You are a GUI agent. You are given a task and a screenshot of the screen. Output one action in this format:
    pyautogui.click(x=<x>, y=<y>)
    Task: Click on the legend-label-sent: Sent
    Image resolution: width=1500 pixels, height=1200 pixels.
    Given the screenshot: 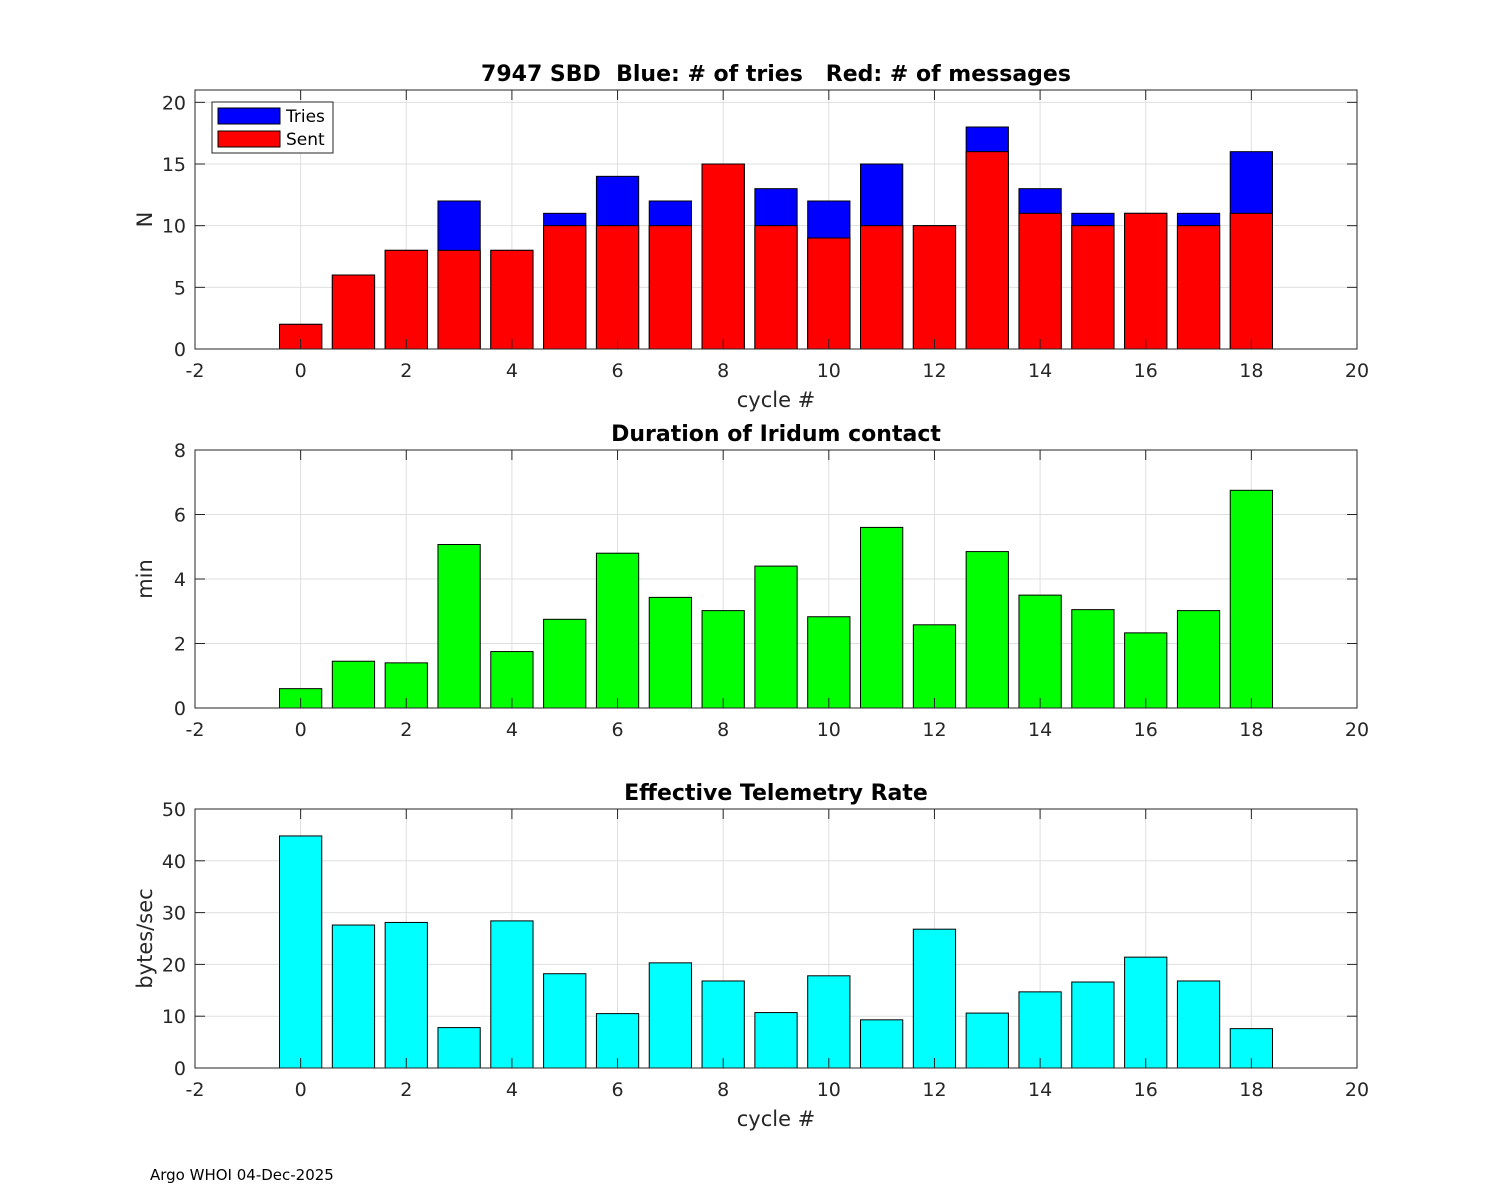 What is the action you would take?
    pyautogui.click(x=305, y=140)
    